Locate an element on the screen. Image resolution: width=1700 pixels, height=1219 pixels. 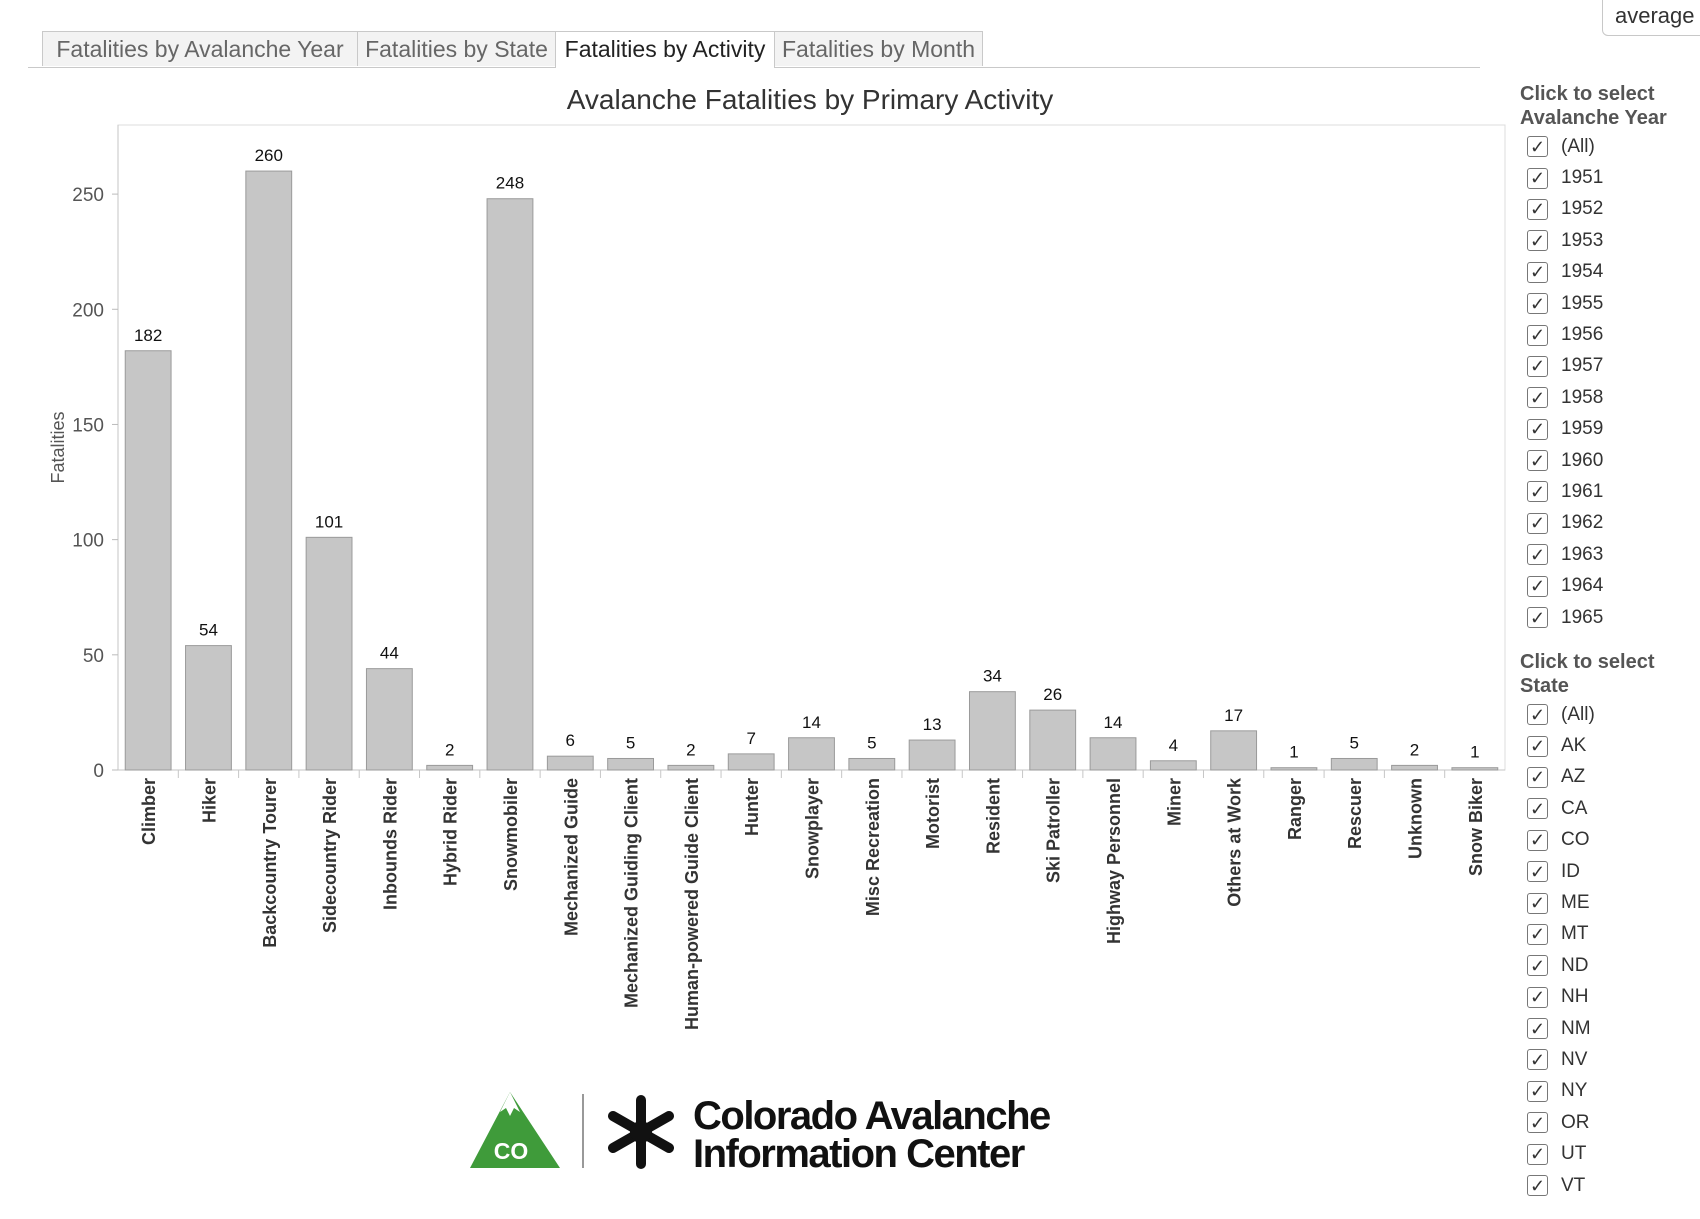
aggregation-select: average is located at coordinates (1651, 18).